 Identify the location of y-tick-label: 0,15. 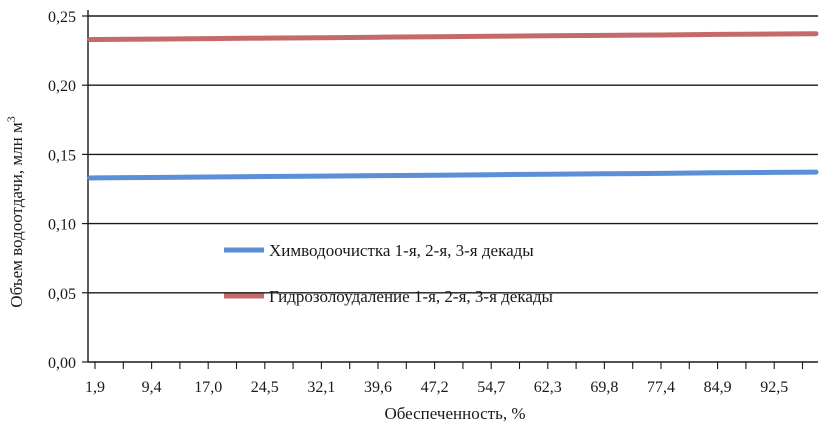
(62, 155).